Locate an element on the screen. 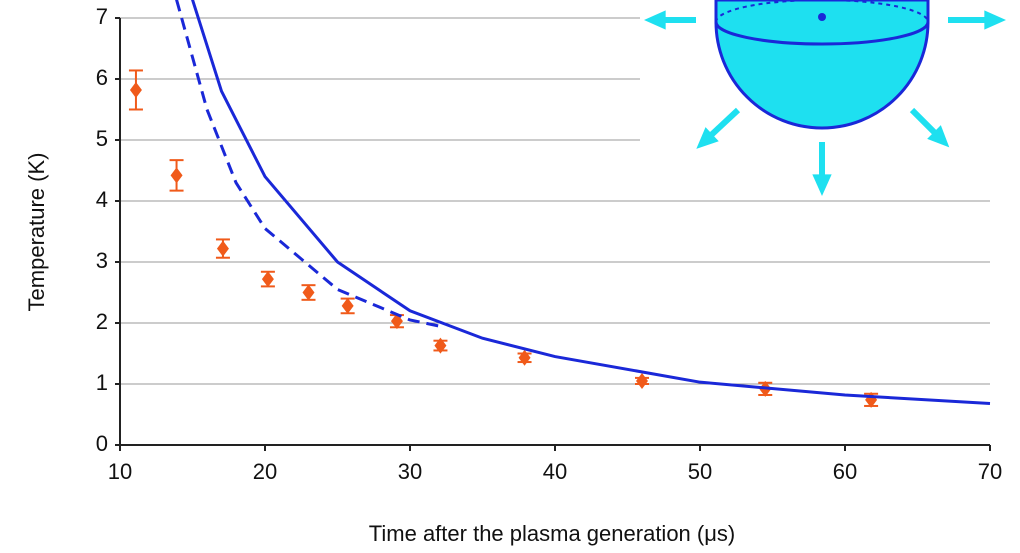 This screenshot has height=553, width=1020. y-tick-label: 0 is located at coordinates (102, 443).